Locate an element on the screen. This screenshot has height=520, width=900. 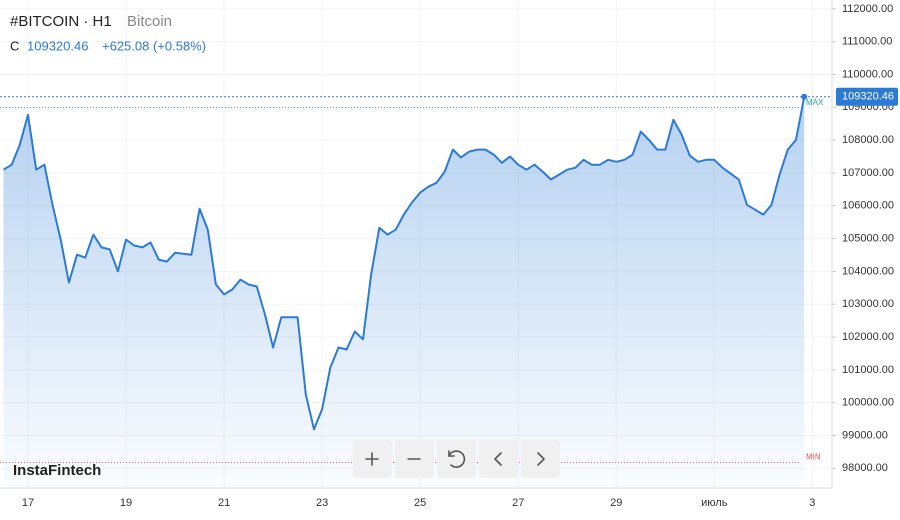
close-label: C is located at coordinates (14, 45).